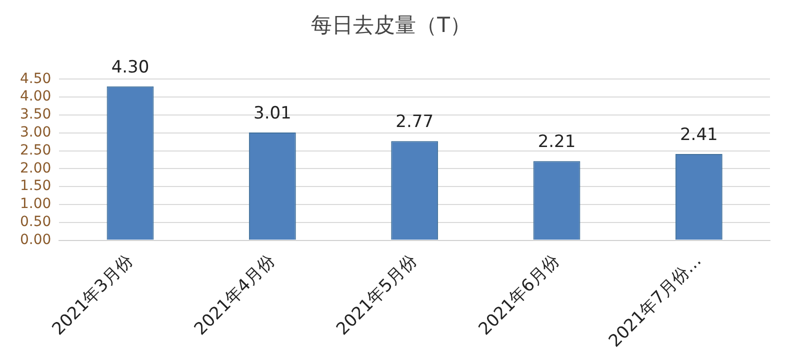 The image size is (800, 363). What do you see at coordinates (36, 132) in the screenshot?
I see `y-tick-label: 3.00` at bounding box center [36, 132].